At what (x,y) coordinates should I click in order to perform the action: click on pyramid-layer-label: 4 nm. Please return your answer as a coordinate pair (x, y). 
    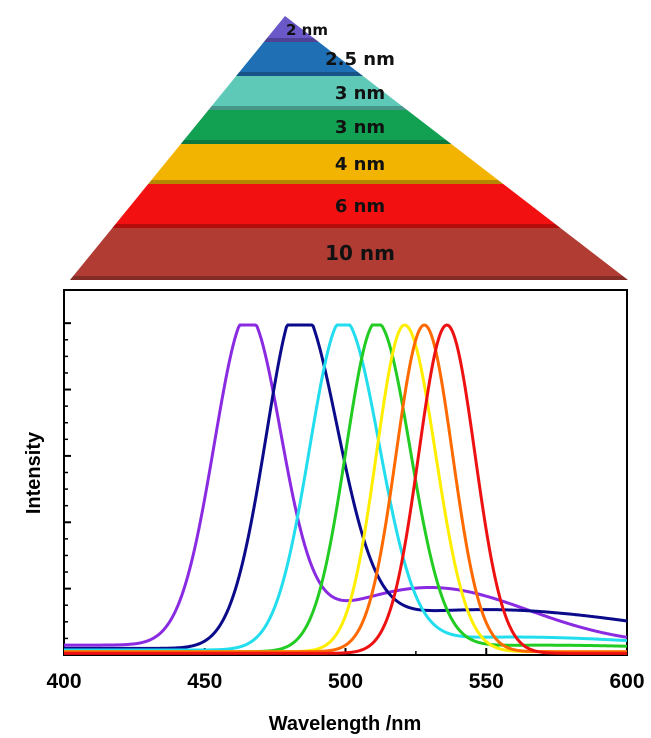
    Looking at the image, I should click on (360, 164).